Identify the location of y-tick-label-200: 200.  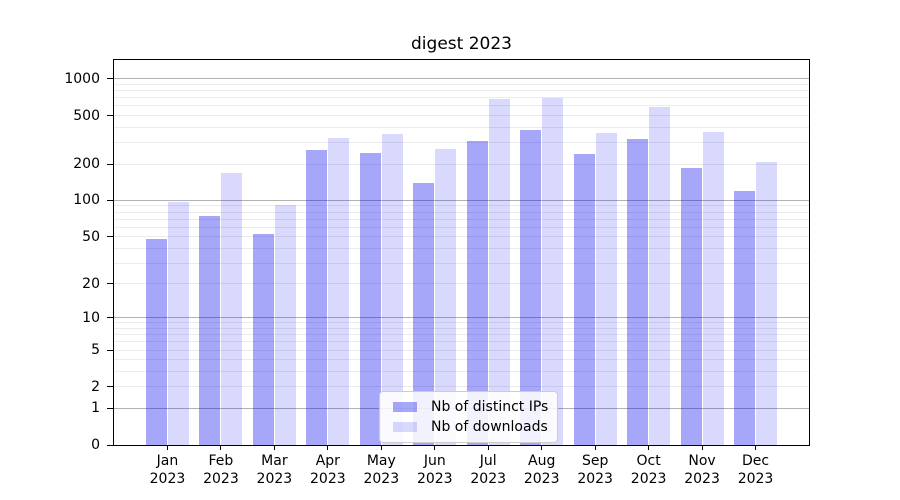
(86, 164).